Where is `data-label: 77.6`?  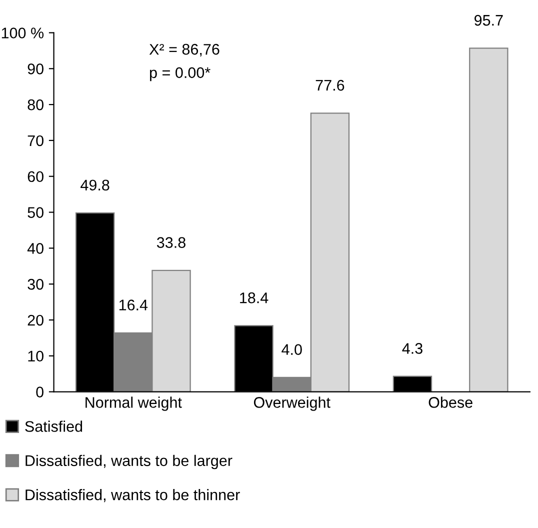
data-label: 77.6 is located at coordinates (330, 85).